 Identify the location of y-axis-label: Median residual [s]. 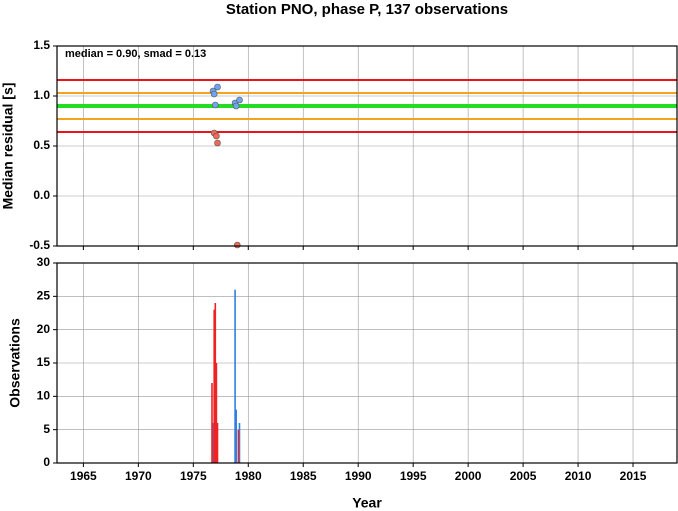
(8, 146).